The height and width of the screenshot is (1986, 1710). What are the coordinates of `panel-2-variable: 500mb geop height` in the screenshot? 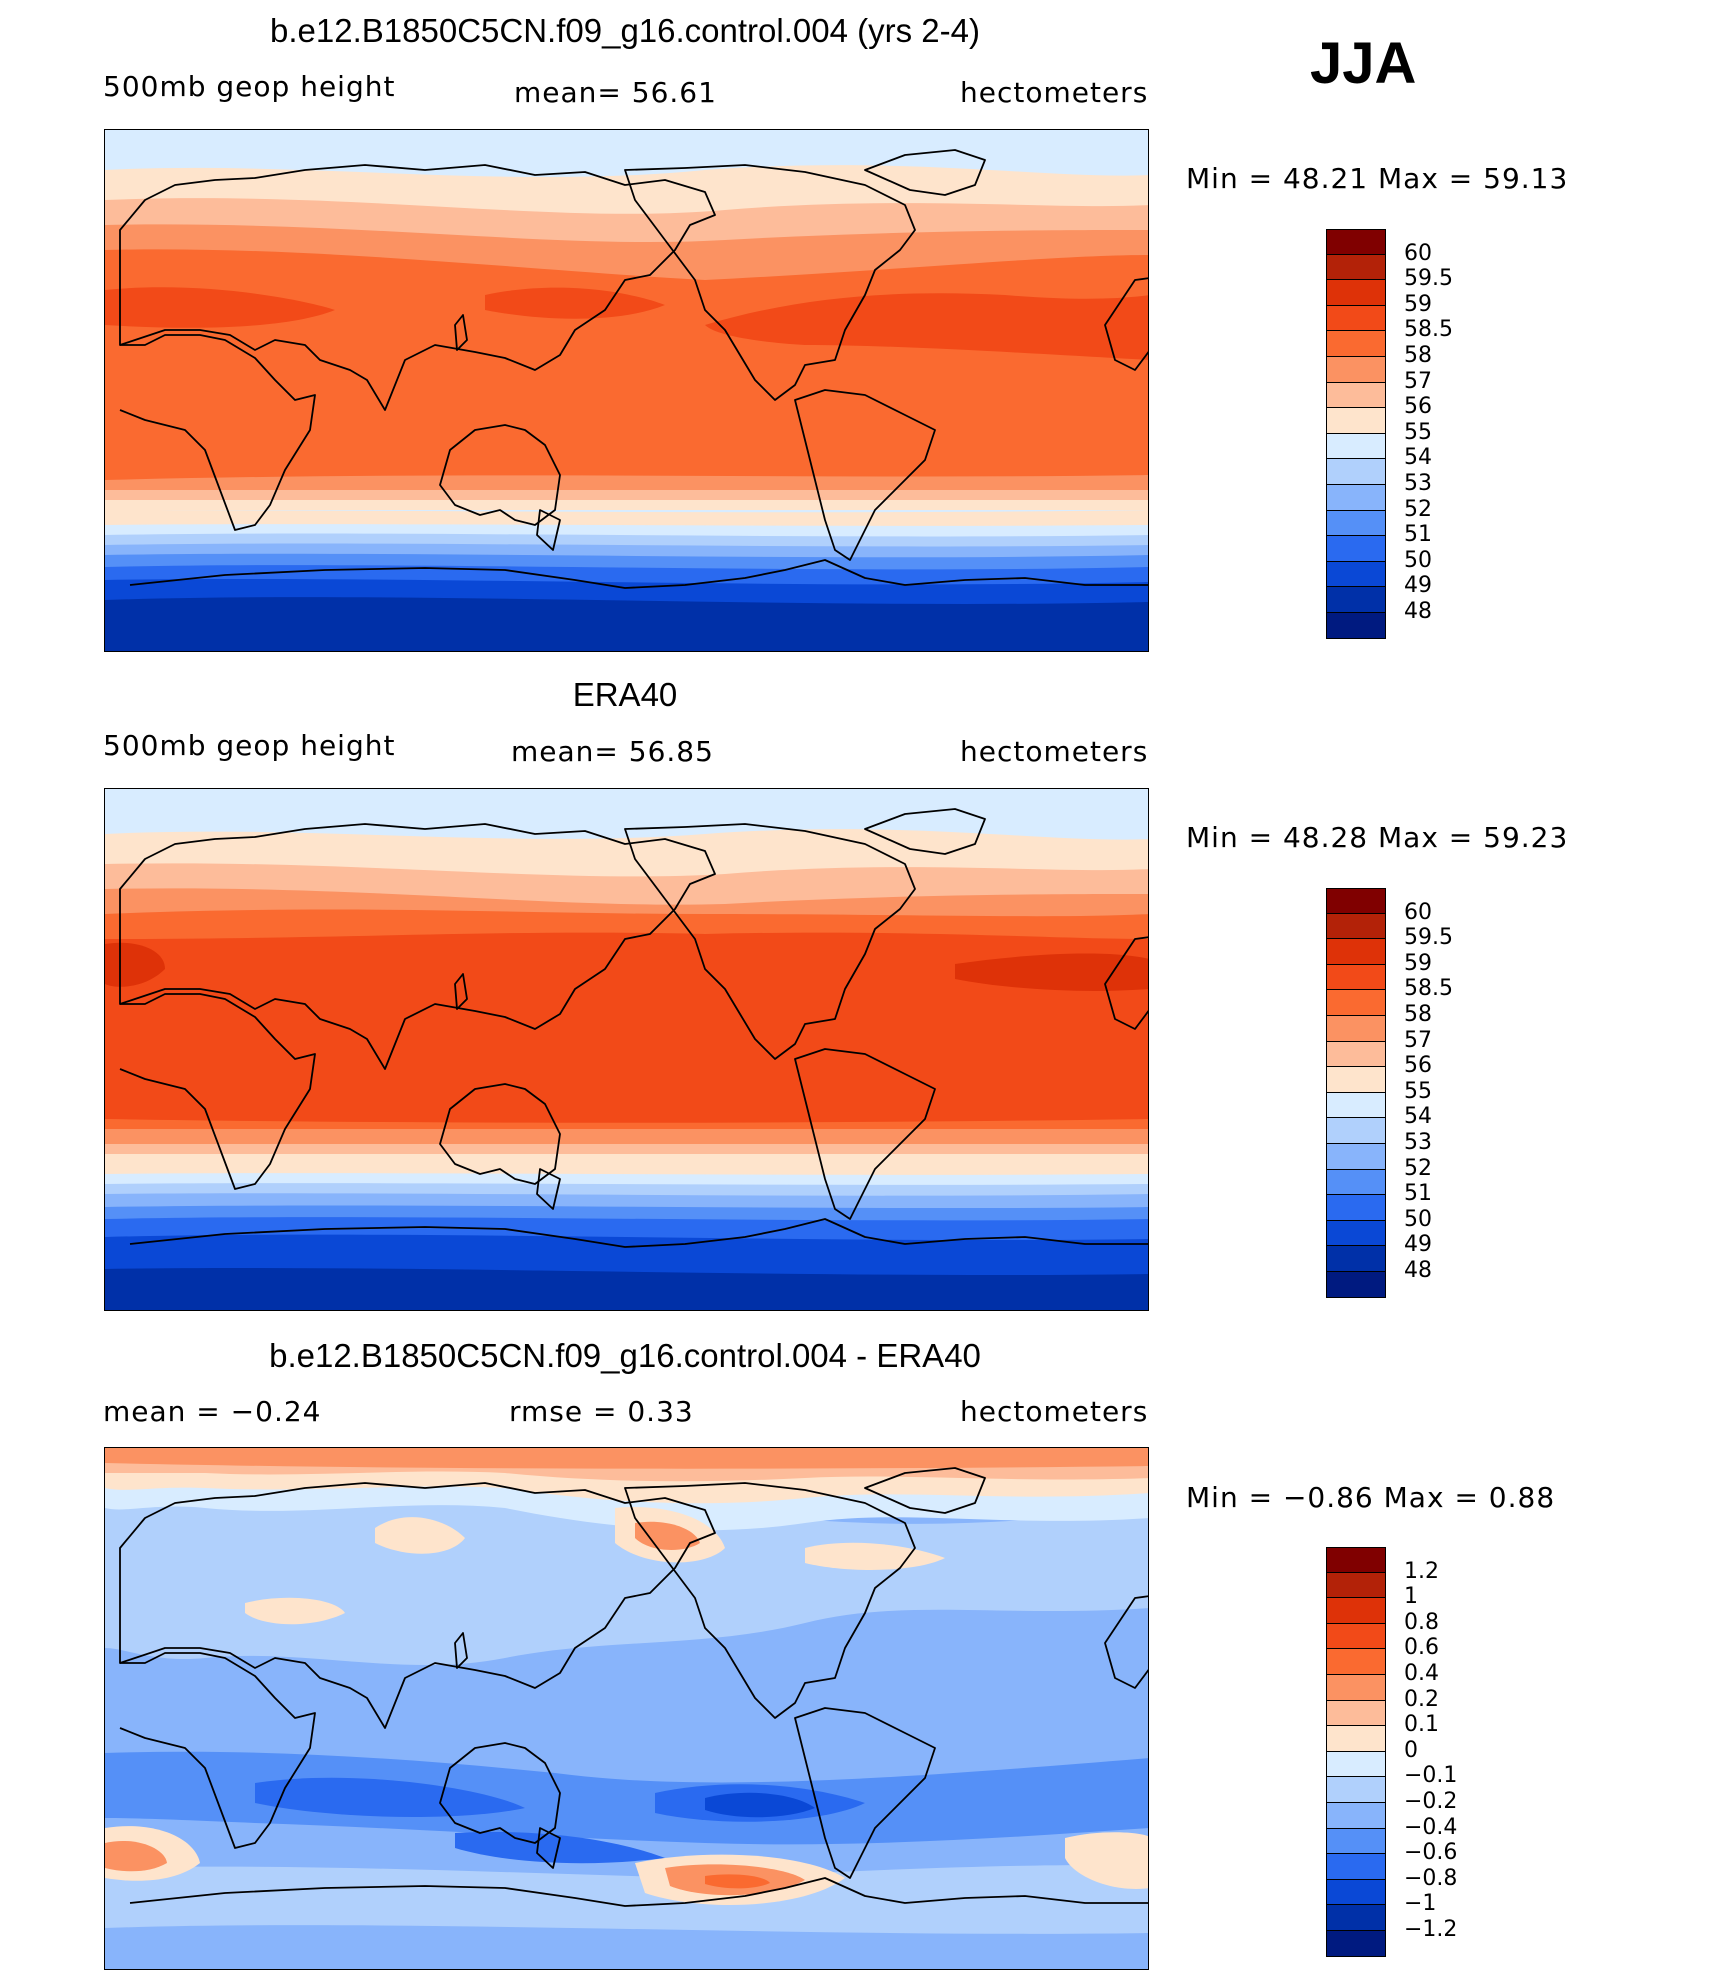 It's located at (249, 745).